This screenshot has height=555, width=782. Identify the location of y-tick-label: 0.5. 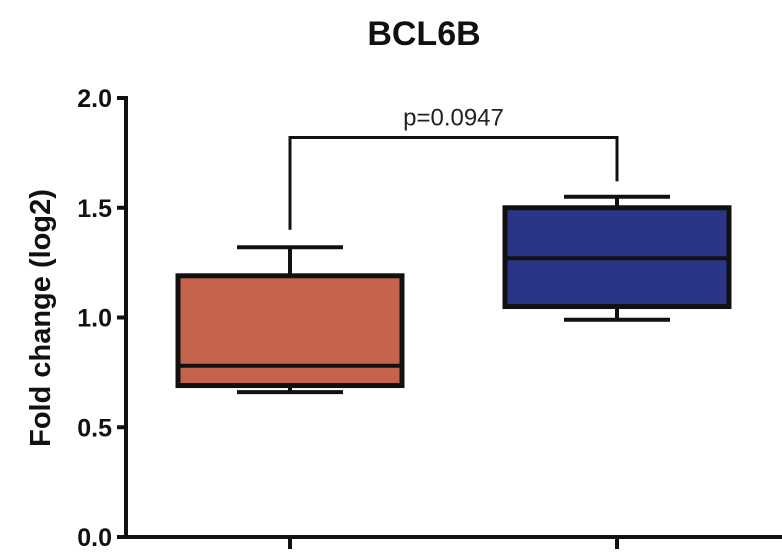
(94, 428).